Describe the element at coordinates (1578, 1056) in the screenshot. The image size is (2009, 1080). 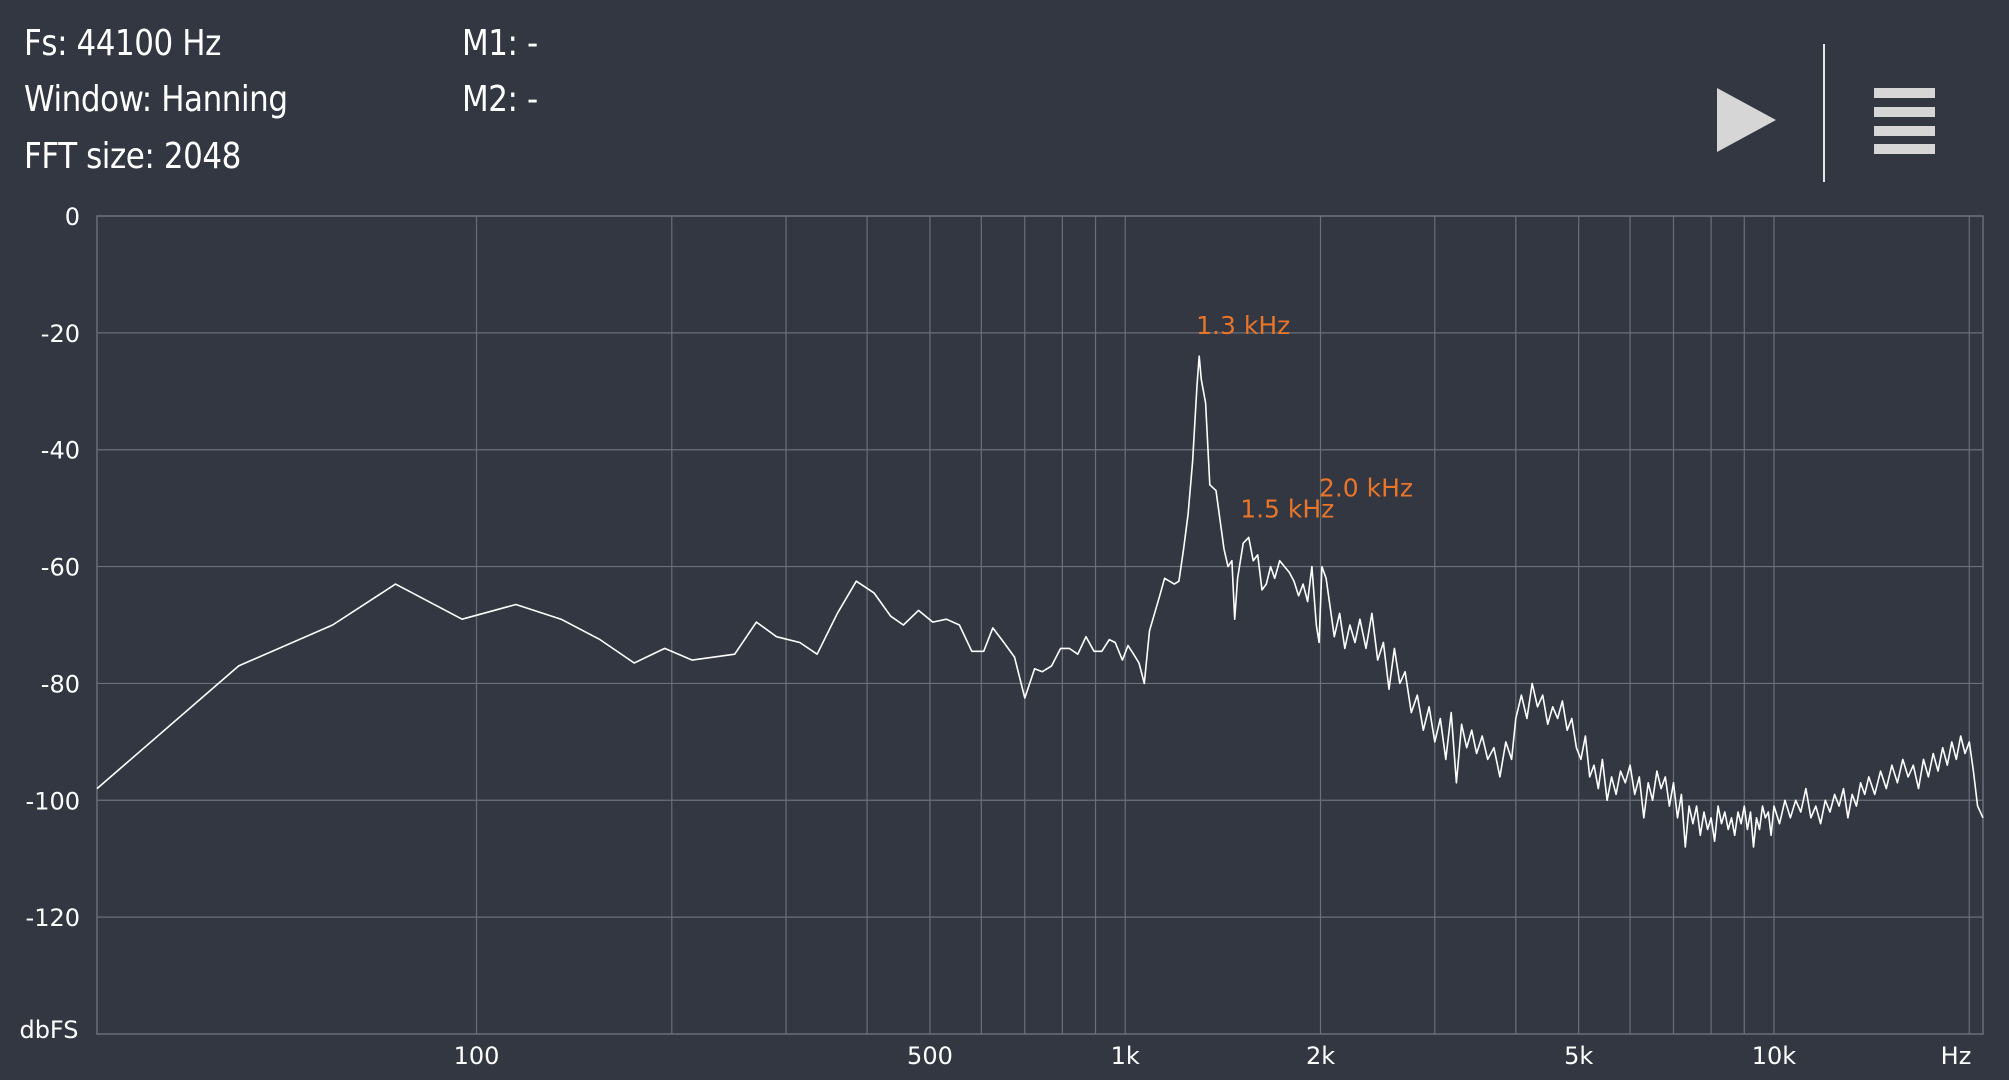
I see `x-tick-label: 5k` at that location.